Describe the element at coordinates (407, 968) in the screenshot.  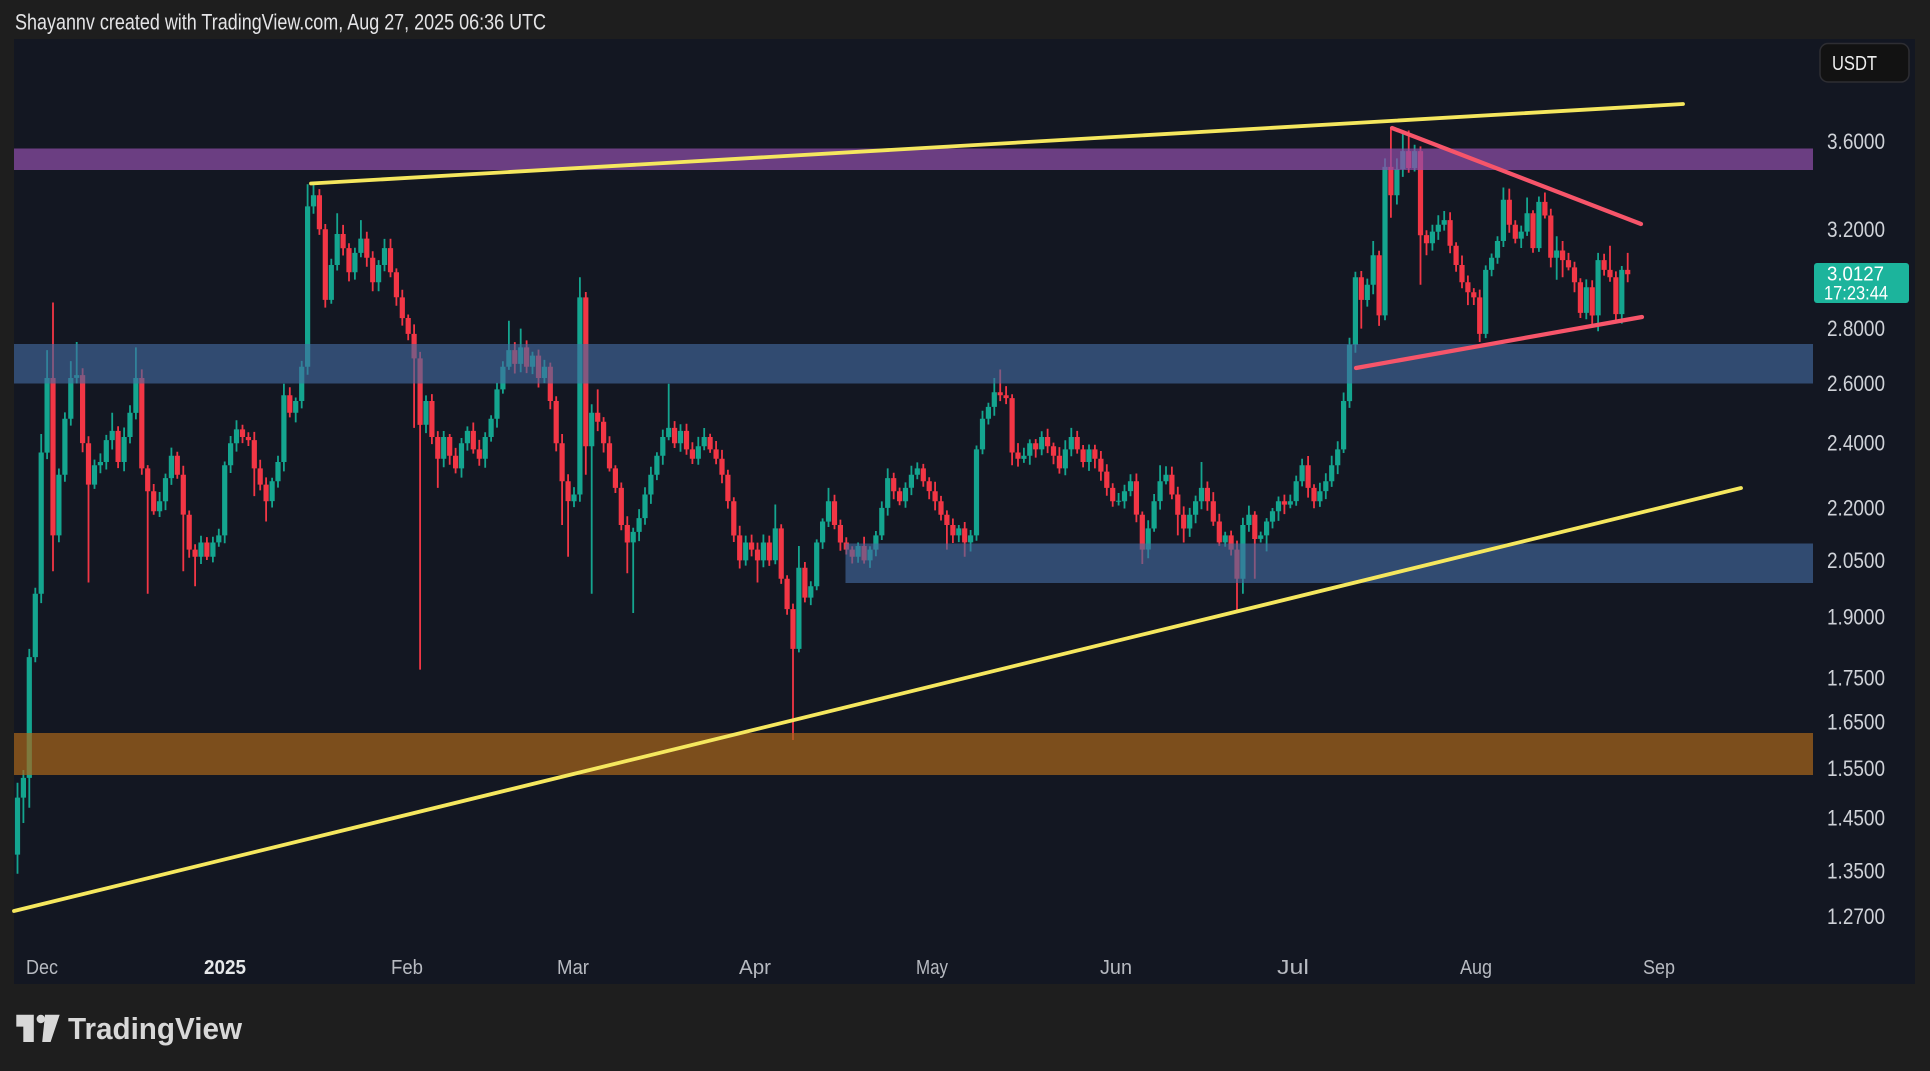
I see `svg-text: Feb` at that location.